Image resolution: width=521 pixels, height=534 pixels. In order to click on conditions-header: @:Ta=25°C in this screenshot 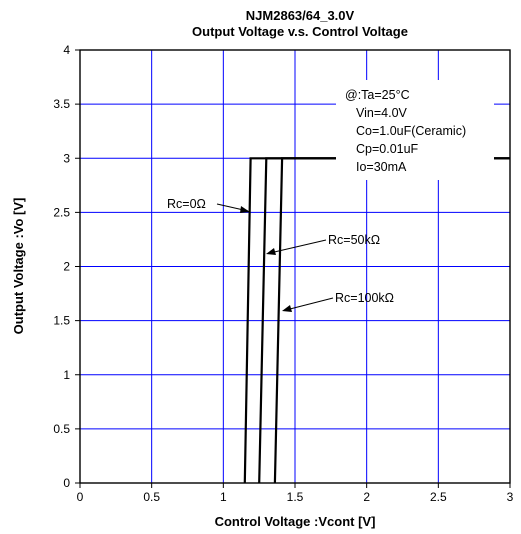, I will do `click(377, 95)`.